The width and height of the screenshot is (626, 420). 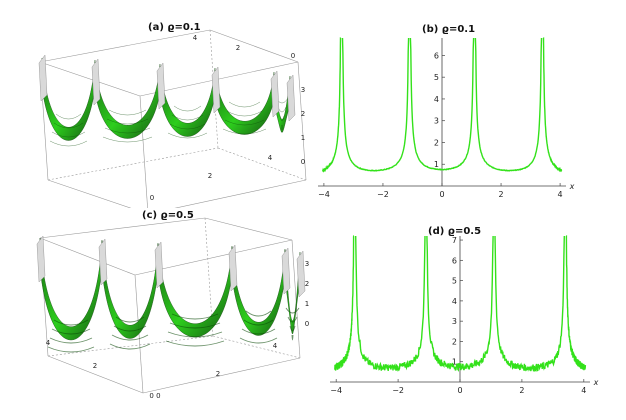 What do you see at coordinates (454, 362) in the screenshot?
I see `y-tick-label: 1` at bounding box center [454, 362].